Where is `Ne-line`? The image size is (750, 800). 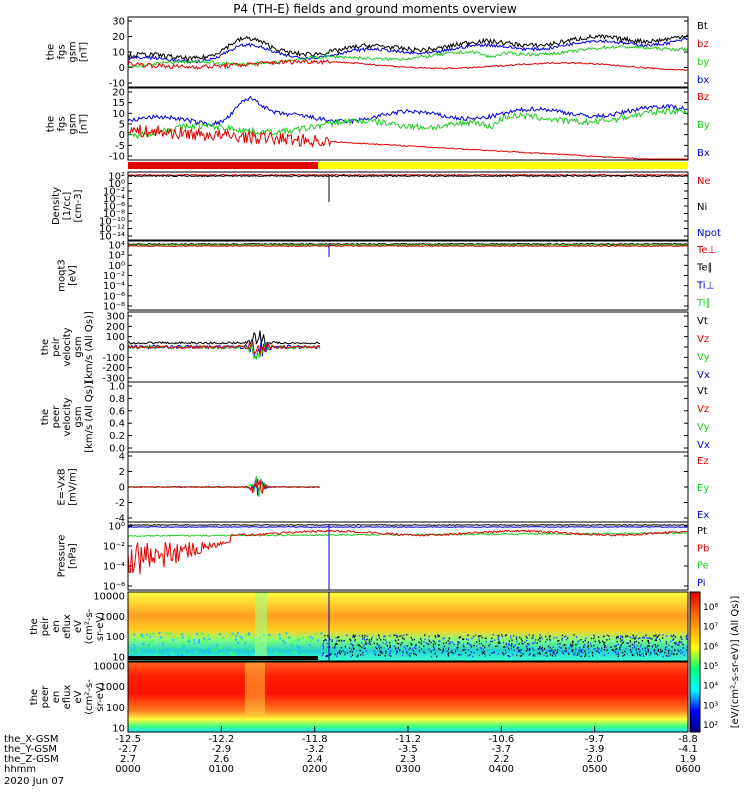
Ne-line is located at coordinates (407, 175).